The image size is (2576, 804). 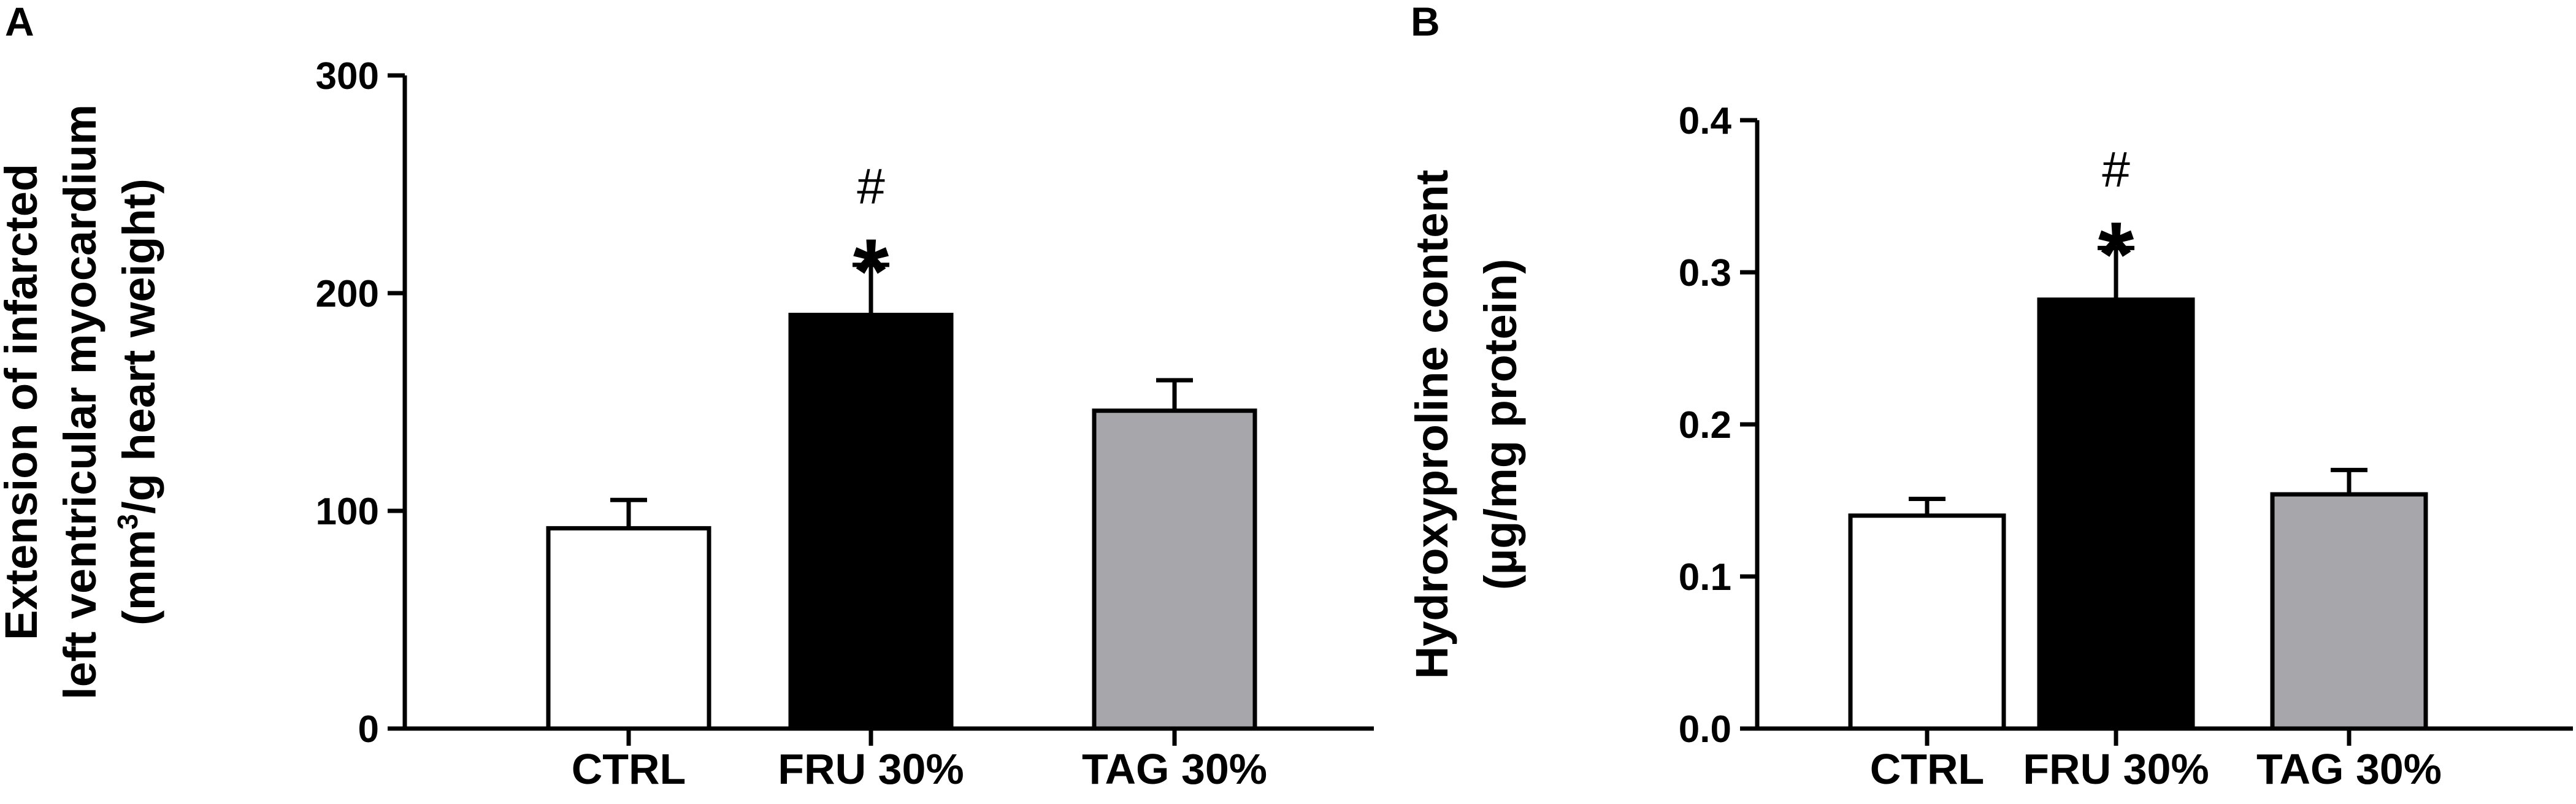 I want to click on y-tick-label: 300, so click(x=347, y=77).